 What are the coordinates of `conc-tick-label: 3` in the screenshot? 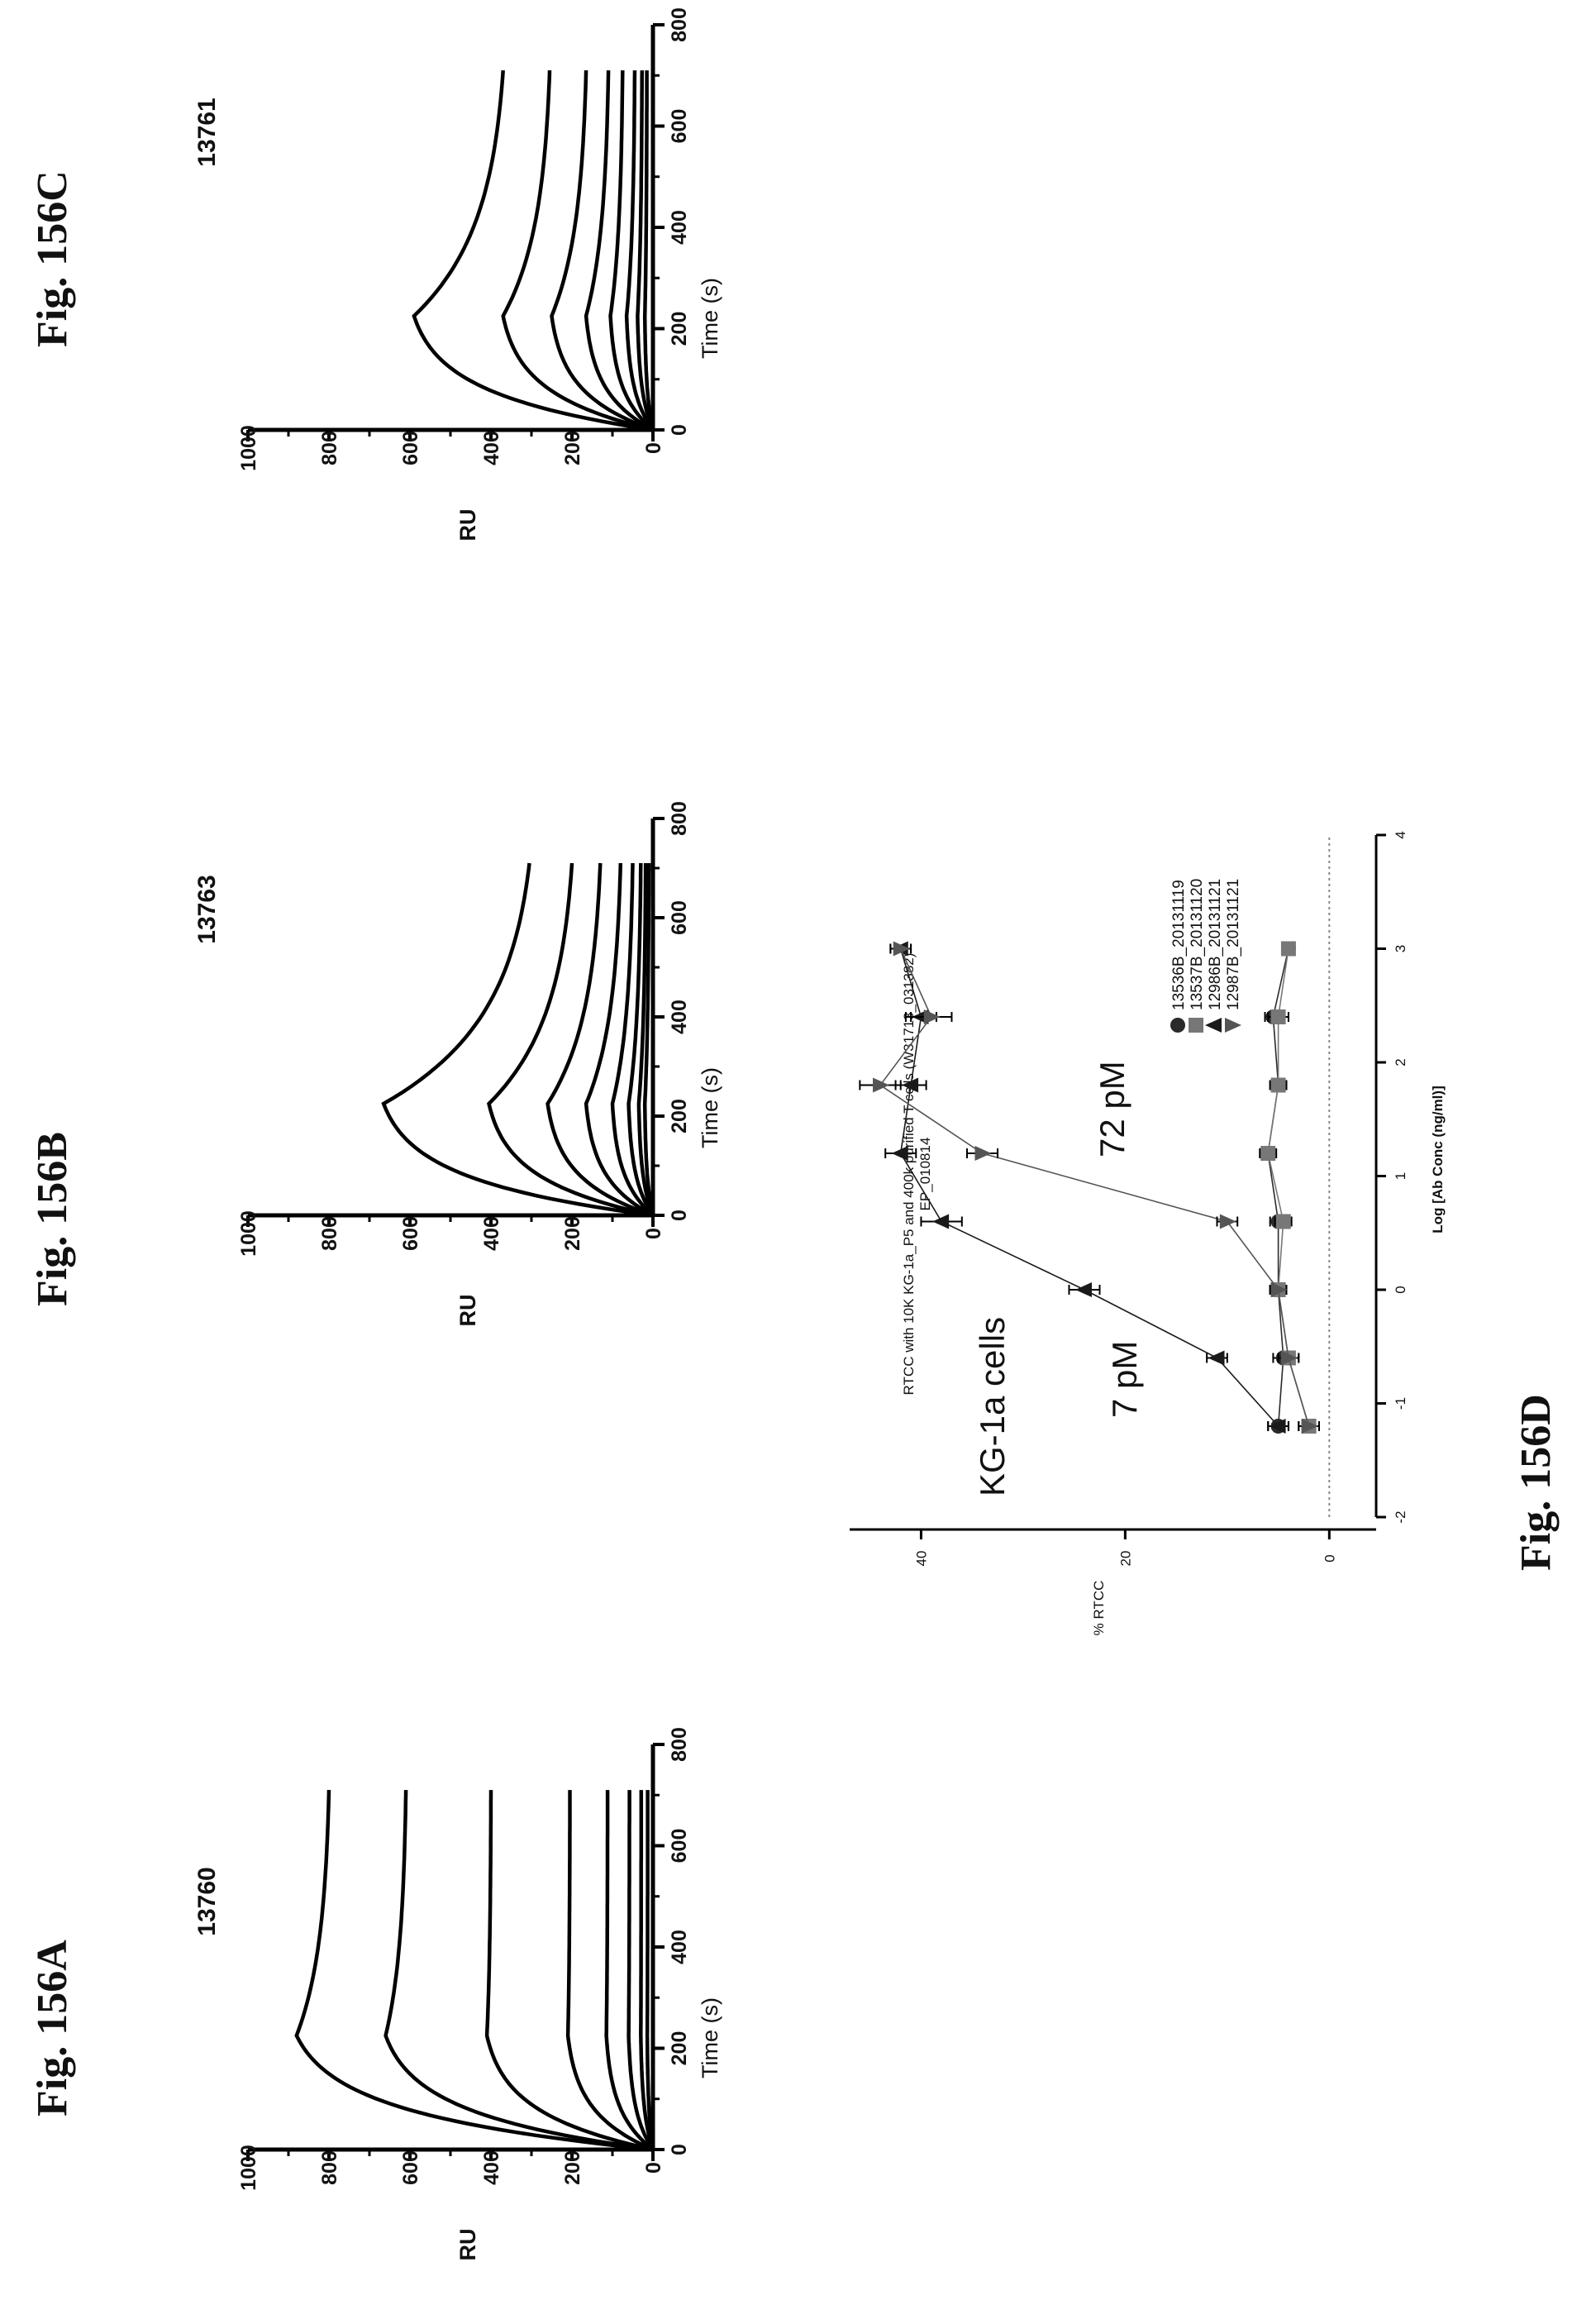 It's located at (1400, 948).